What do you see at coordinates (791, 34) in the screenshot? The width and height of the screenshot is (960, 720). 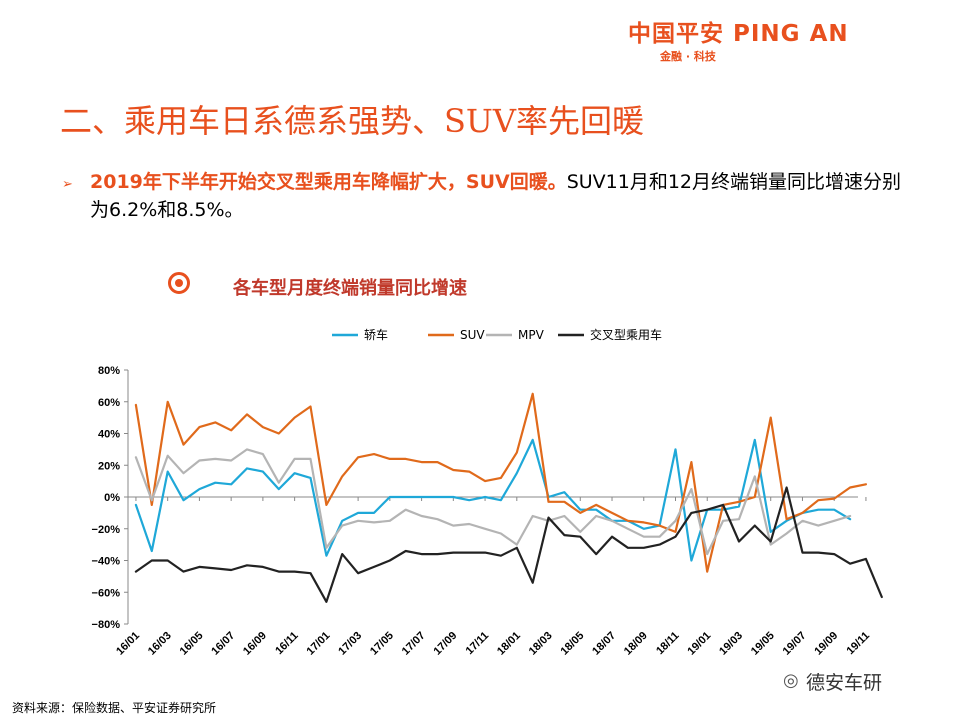 I see `logo-en: PING AN` at bounding box center [791, 34].